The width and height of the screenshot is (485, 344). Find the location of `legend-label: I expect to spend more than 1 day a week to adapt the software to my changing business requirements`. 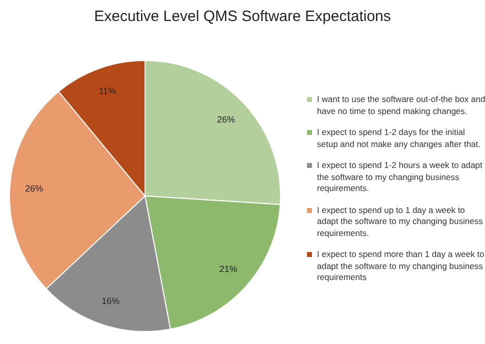

legend-label: I expect to spend more than 1 day a week to adapt the software to my changing business requirements is located at coordinates (400, 265).